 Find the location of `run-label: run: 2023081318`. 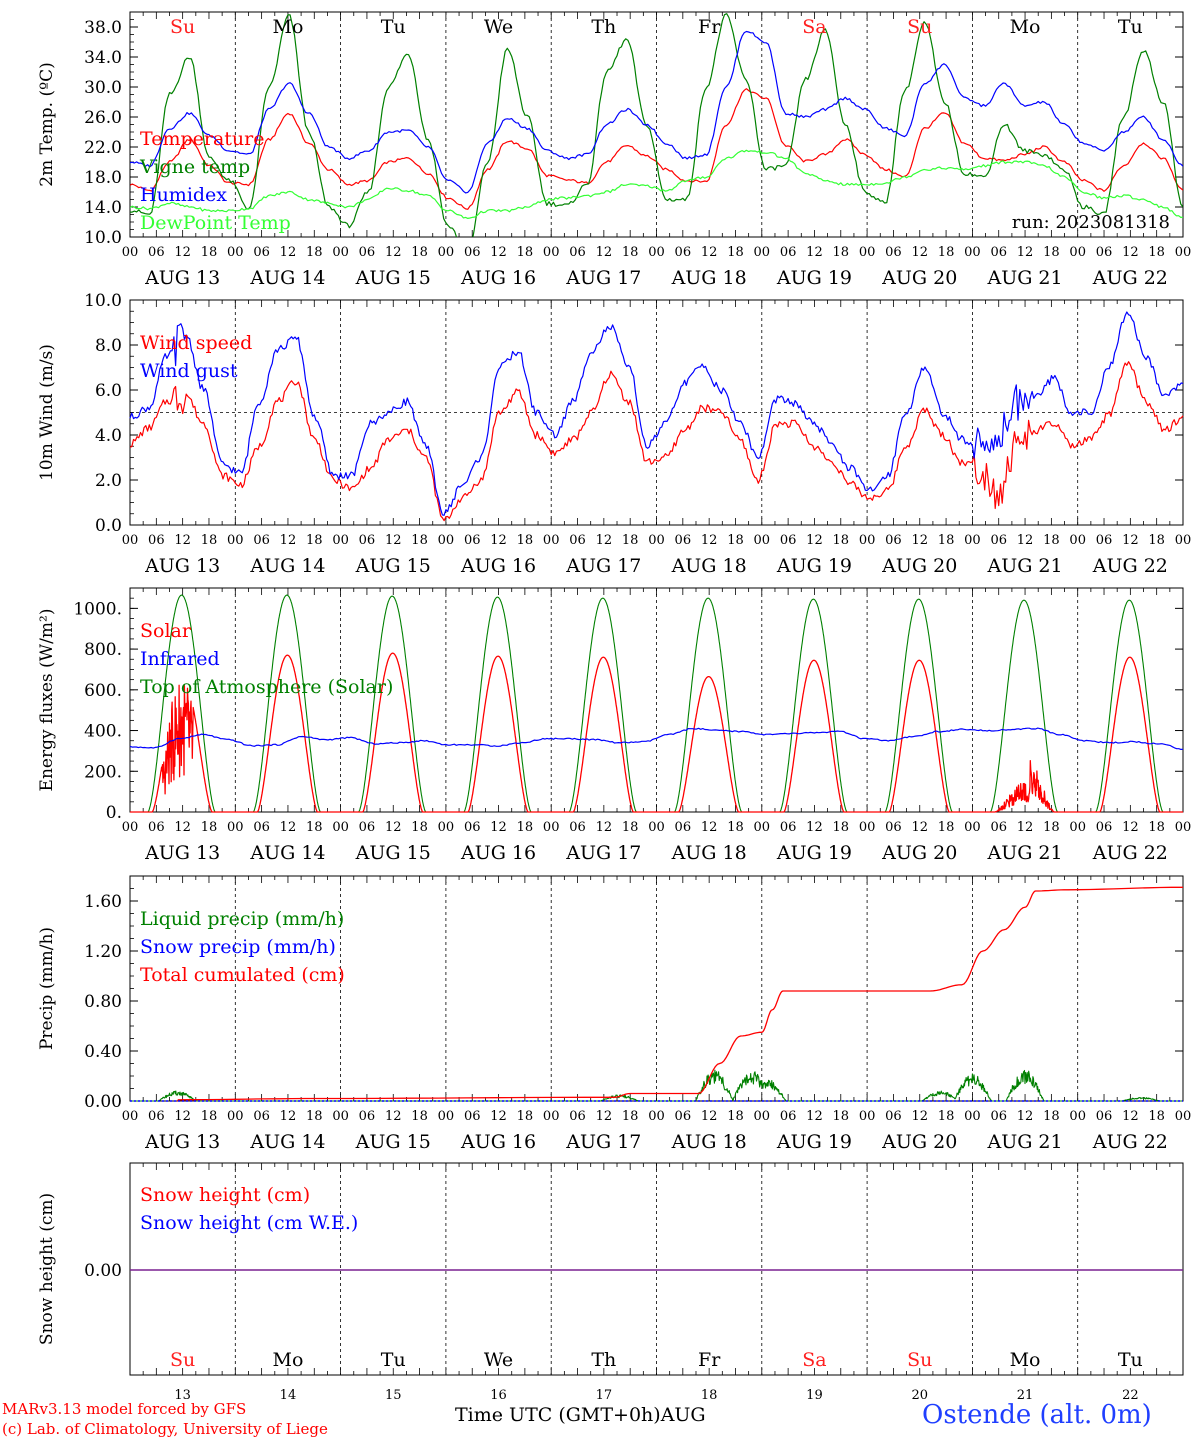

run-label: run: 2023081318 is located at coordinates (1091, 222).